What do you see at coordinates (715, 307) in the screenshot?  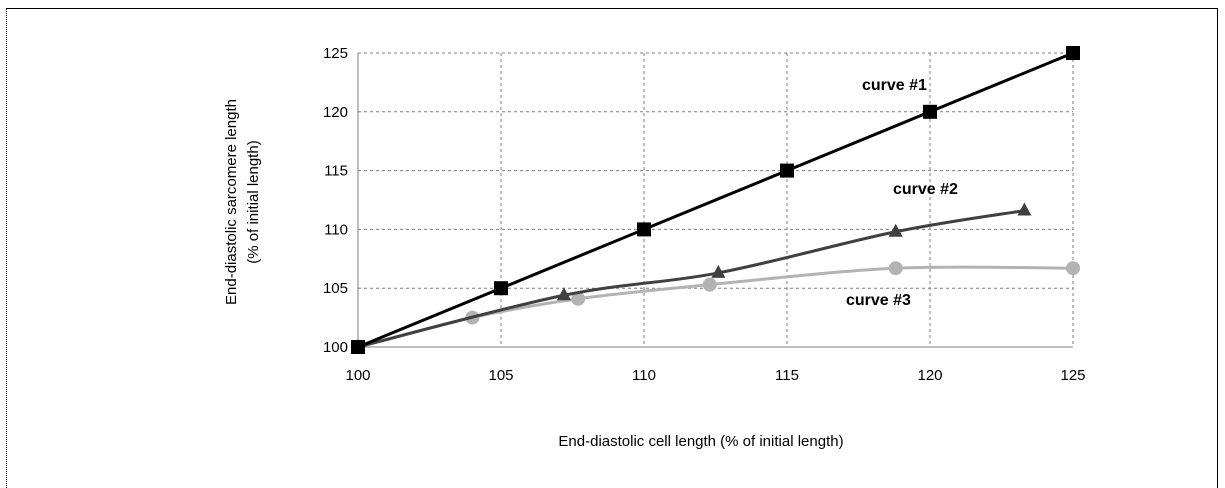 I see `series-line` at bounding box center [715, 307].